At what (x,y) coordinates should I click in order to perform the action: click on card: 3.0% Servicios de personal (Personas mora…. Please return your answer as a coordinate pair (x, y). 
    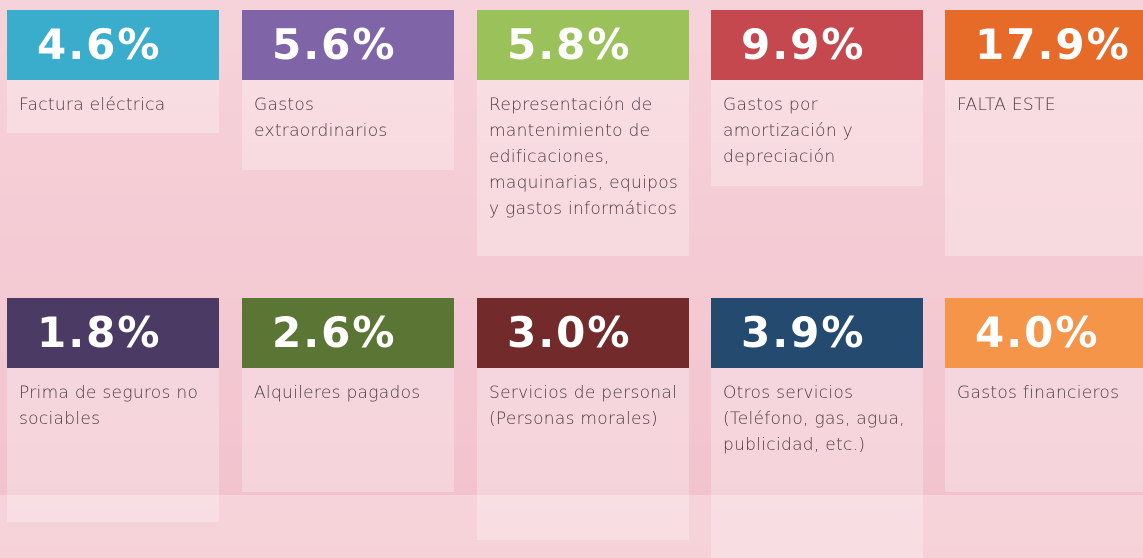
    Looking at the image, I should click on (583, 419).